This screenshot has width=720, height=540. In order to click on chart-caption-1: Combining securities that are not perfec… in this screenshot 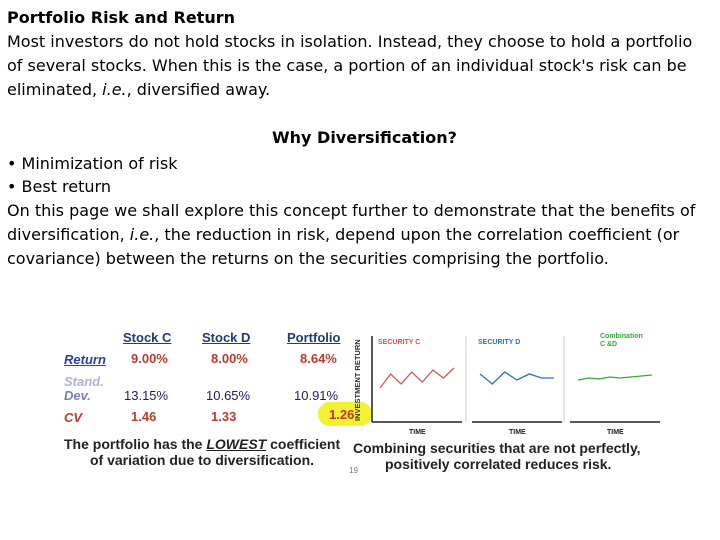, I will do `click(497, 448)`.